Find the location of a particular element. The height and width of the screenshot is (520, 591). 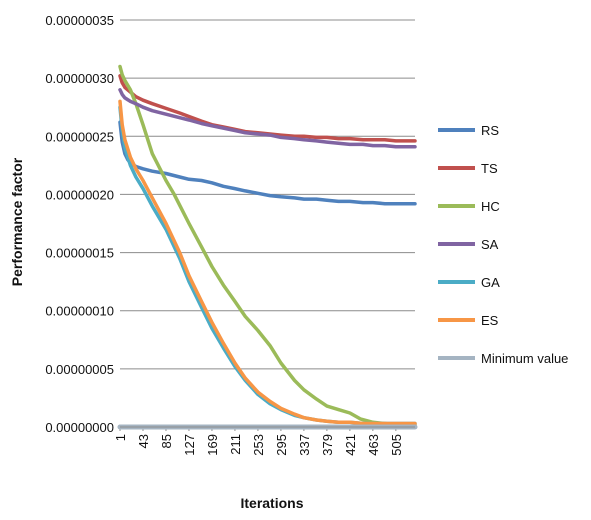

x-tick-label: 1 is located at coordinates (120, 437).